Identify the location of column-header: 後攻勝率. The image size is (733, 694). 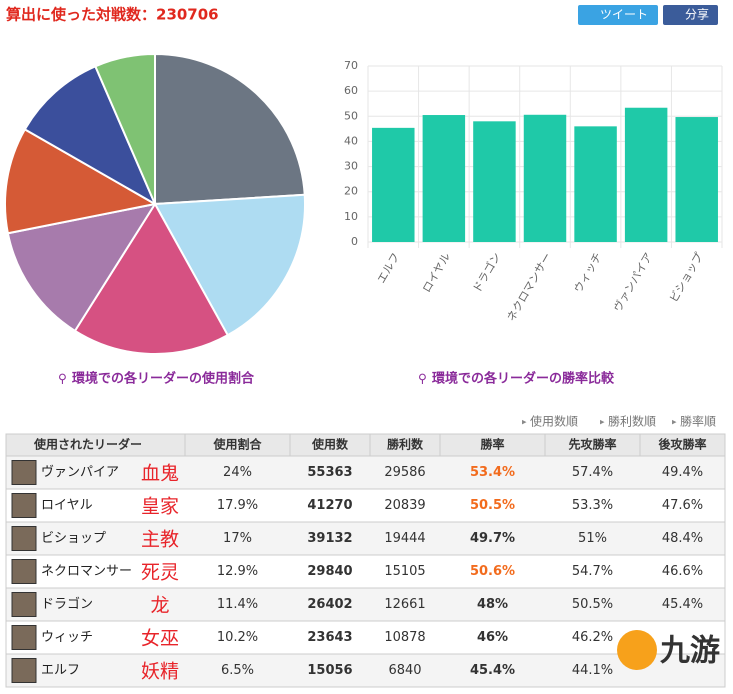
(682, 444).